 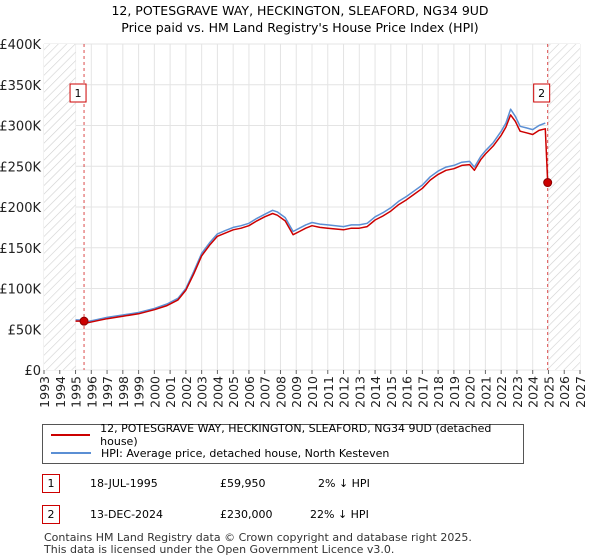 I want to click on x-tick-label: 2003, so click(x=202, y=392).